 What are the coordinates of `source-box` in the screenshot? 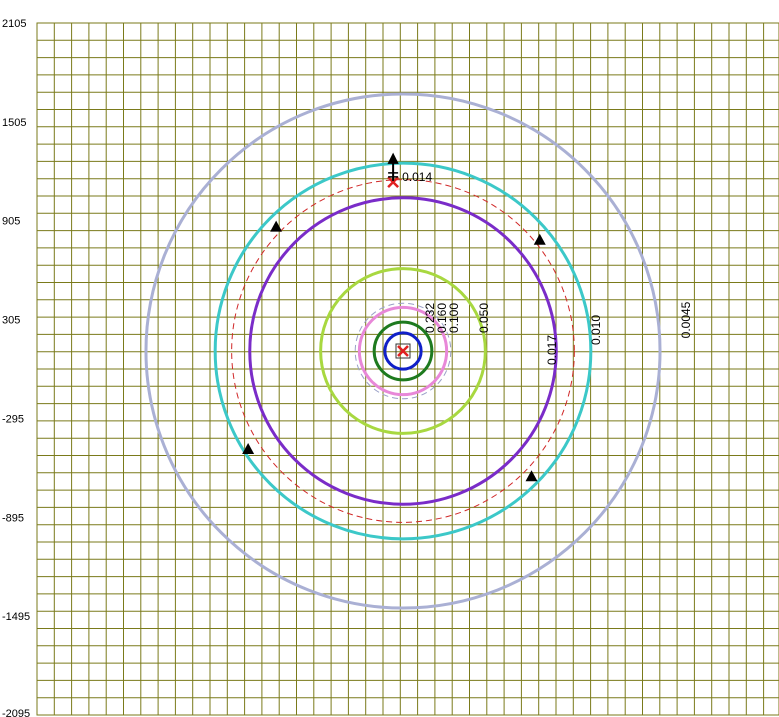 It's located at (403, 351).